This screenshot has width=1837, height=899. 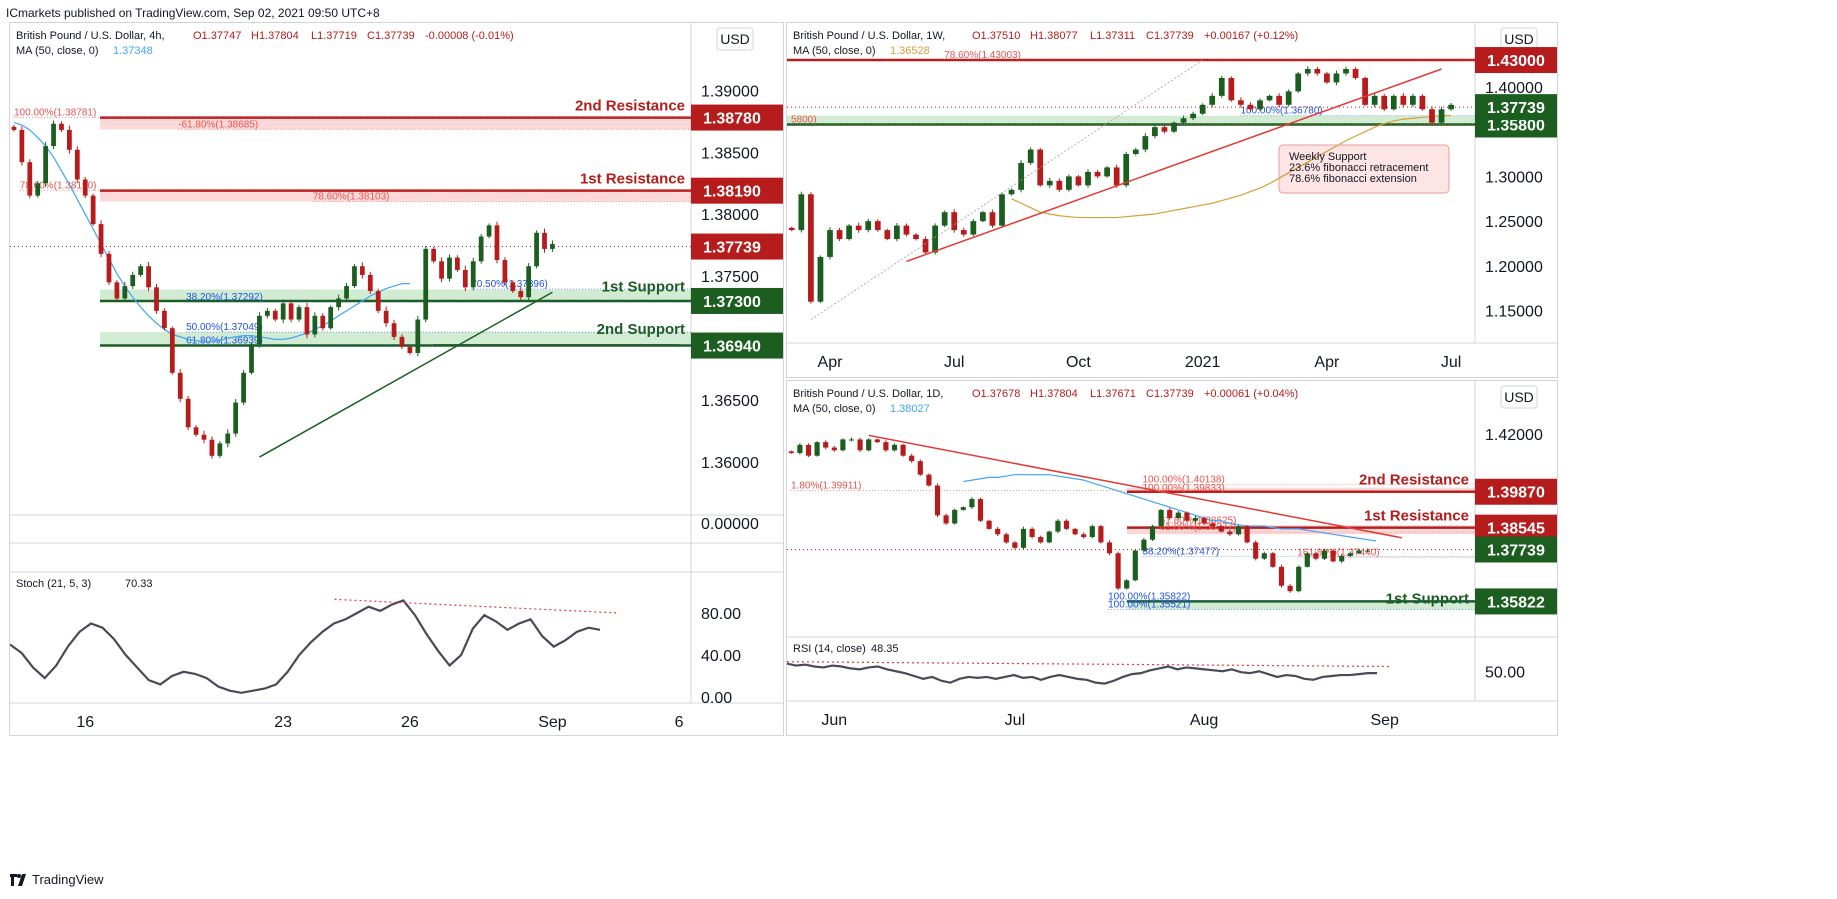 I want to click on oscillator-label: Stoch (21, 5, 3), so click(x=53, y=584).